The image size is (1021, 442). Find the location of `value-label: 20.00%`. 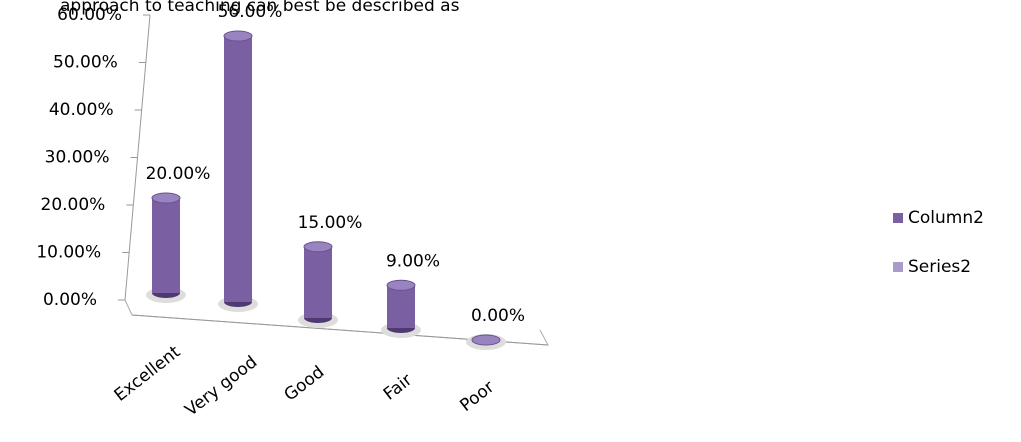

value-label: 20.00% is located at coordinates (178, 174).